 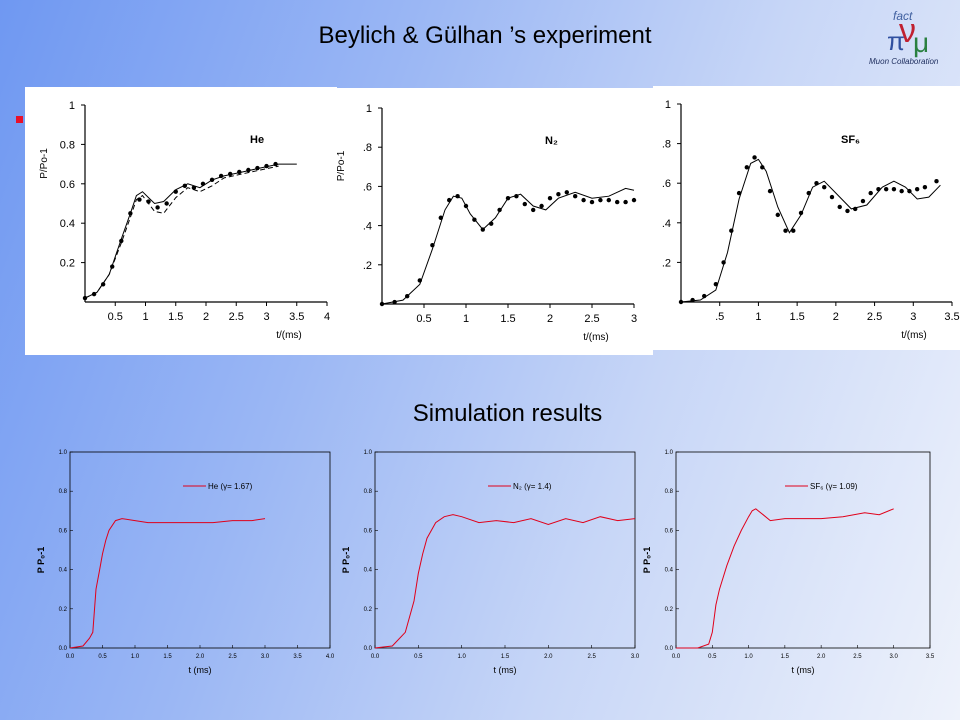 What do you see at coordinates (206, 317) in the screenshot?
I see `x-tick-label: 2` at bounding box center [206, 317].